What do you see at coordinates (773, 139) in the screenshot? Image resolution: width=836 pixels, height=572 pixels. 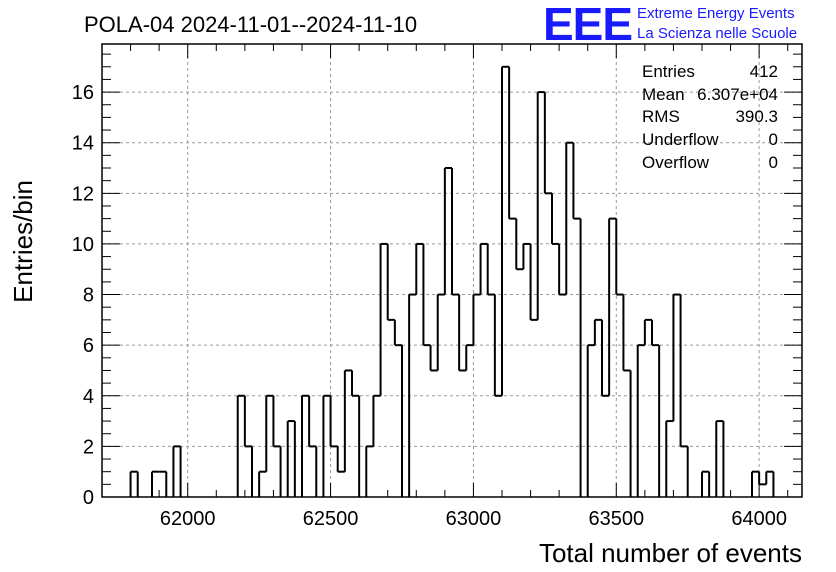 I see `stat-underflow-value: 0` at bounding box center [773, 139].